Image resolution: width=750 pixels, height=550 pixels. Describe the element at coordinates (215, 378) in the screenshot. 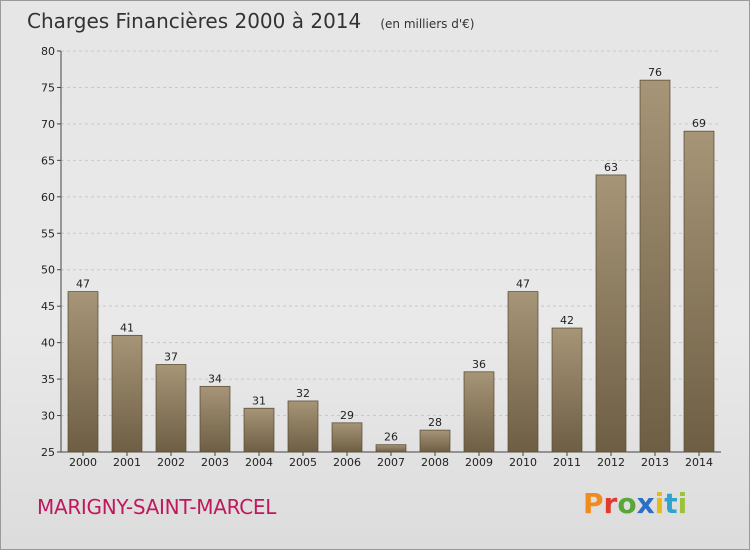

I see `bar-value-label: 34` at that location.